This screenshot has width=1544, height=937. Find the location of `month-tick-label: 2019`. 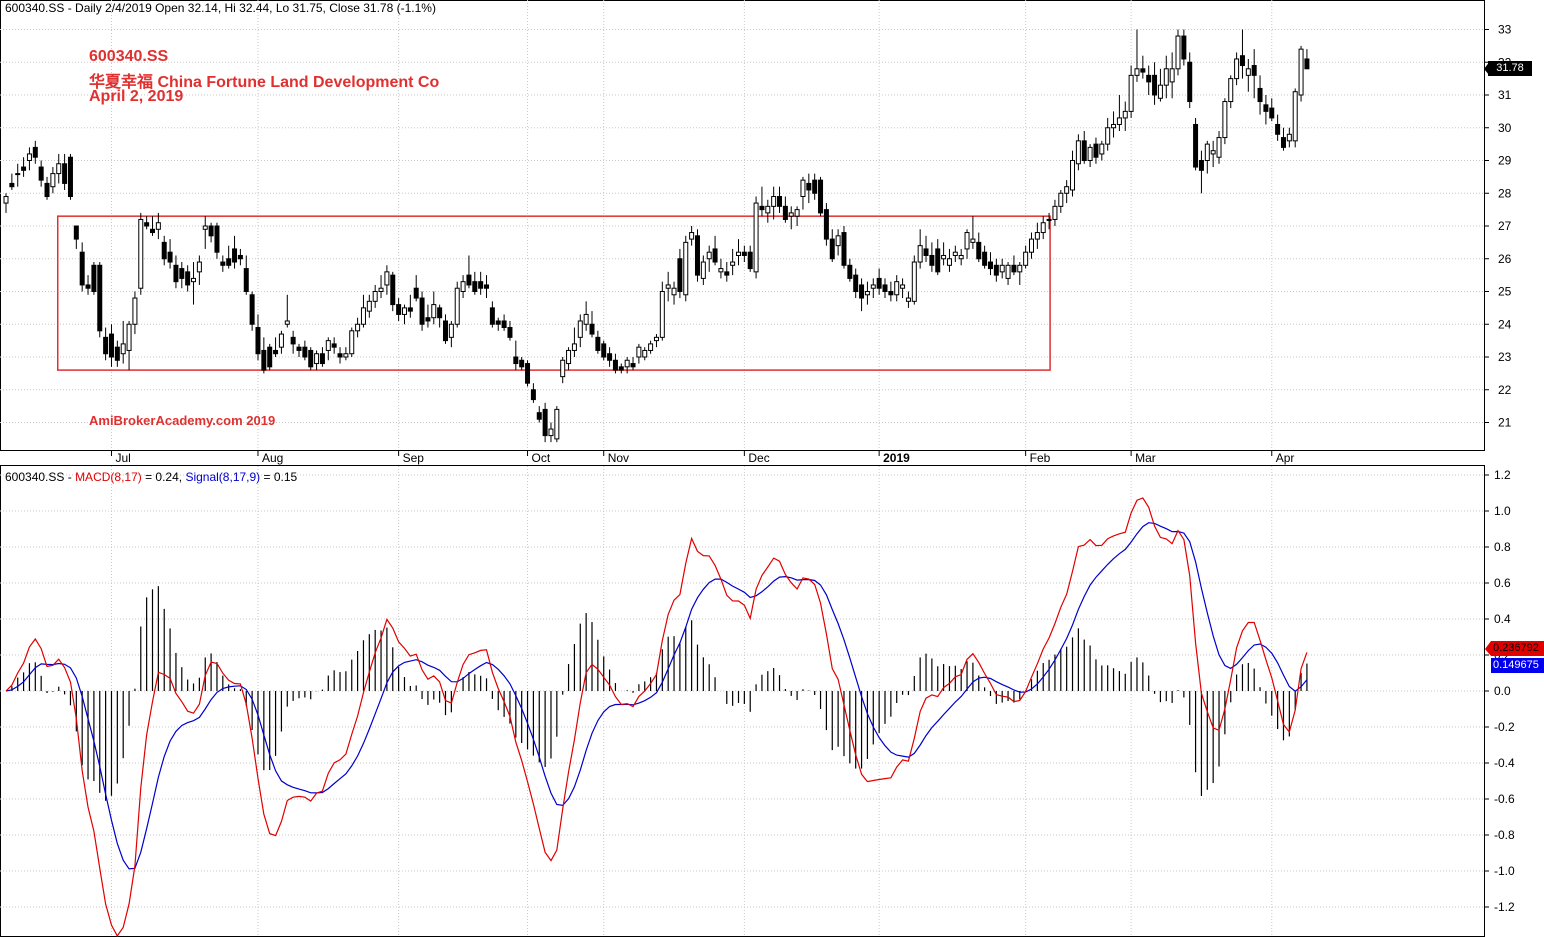

month-tick-label: 2019 is located at coordinates (896, 458).